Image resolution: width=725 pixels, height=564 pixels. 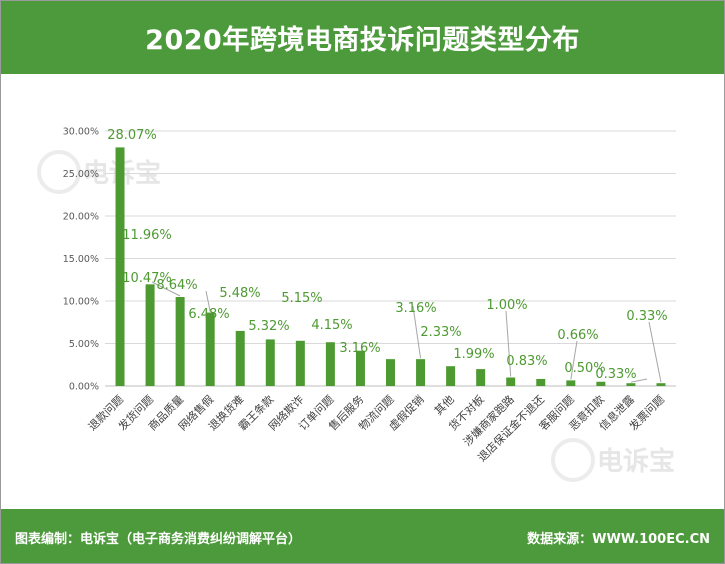 I want to click on data-label: 11.96%, so click(x=147, y=235).